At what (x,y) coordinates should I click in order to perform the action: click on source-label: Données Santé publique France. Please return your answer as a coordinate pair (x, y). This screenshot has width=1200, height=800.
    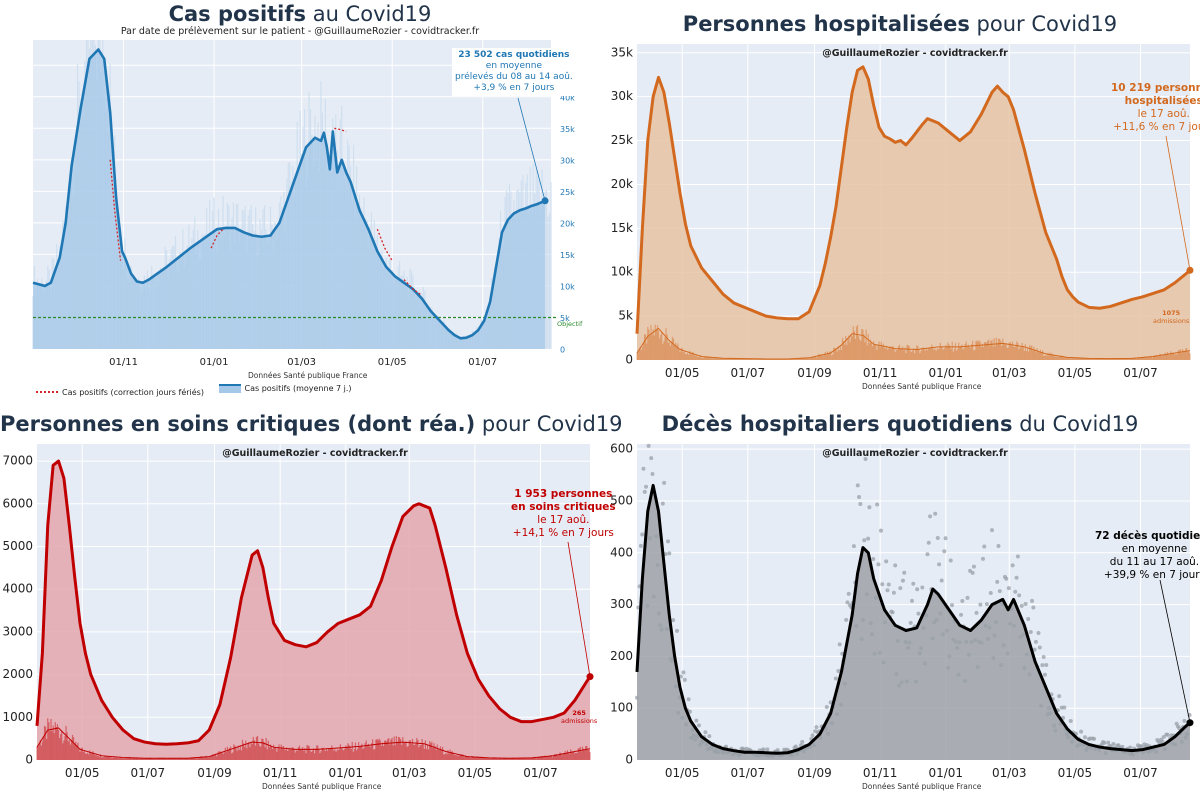
    Looking at the image, I should click on (922, 386).